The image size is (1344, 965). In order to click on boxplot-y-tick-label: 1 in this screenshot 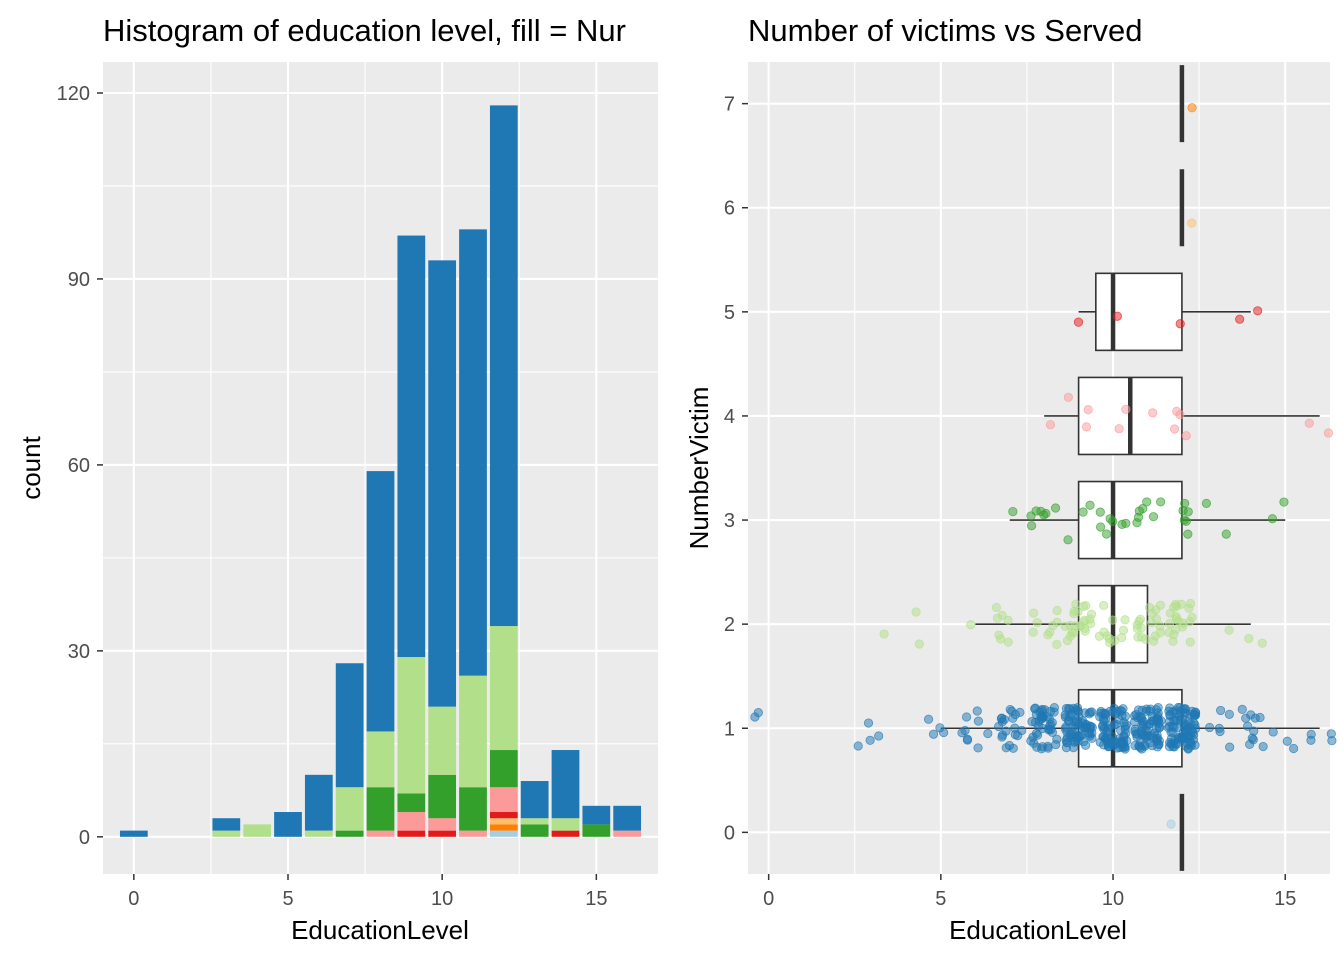, I will do `click(729, 729)`.